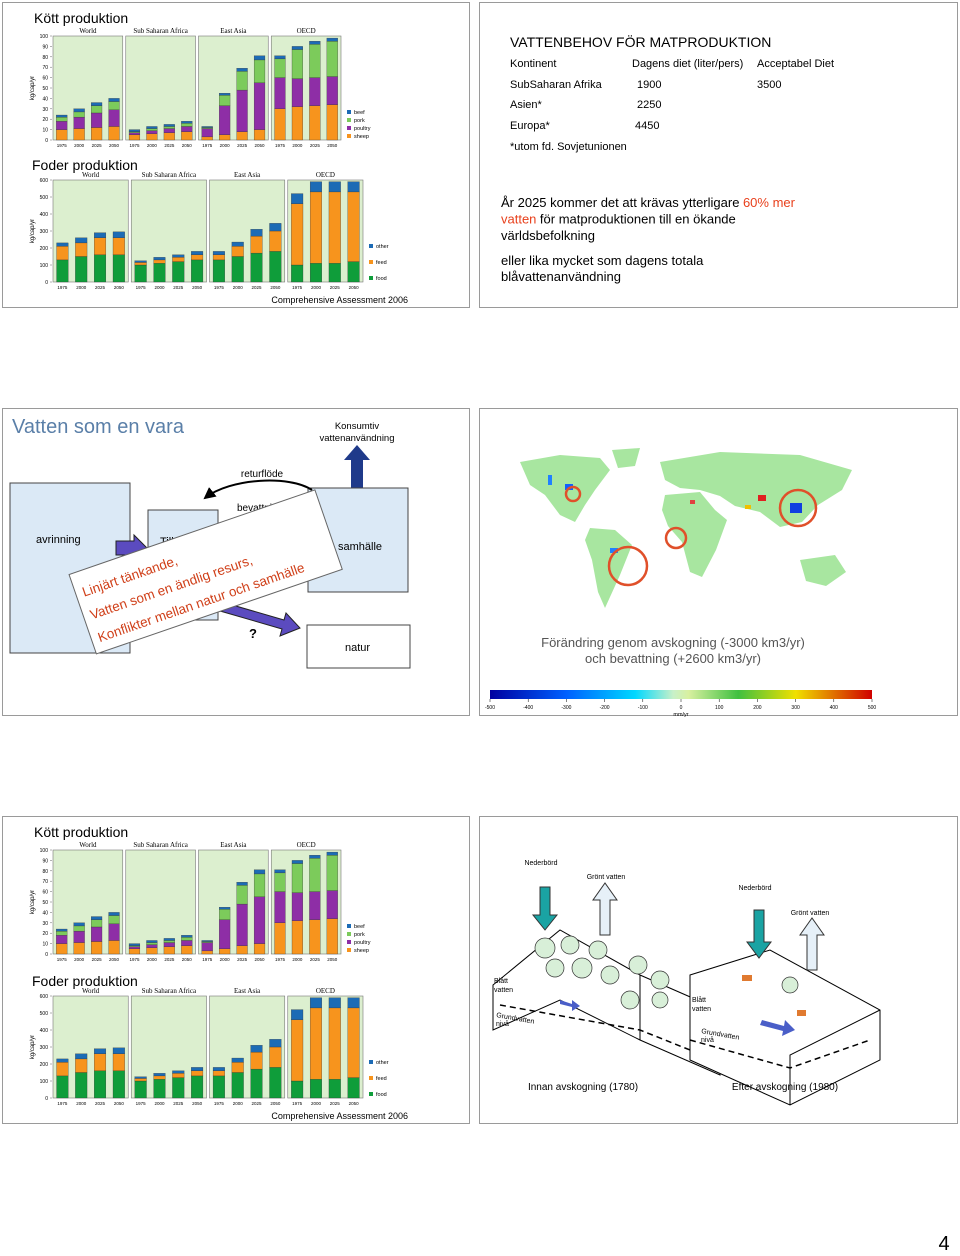 This screenshot has width=960, height=1256. What do you see at coordinates (359, 113) in the screenshot?
I see `legend-label: beef` at bounding box center [359, 113].